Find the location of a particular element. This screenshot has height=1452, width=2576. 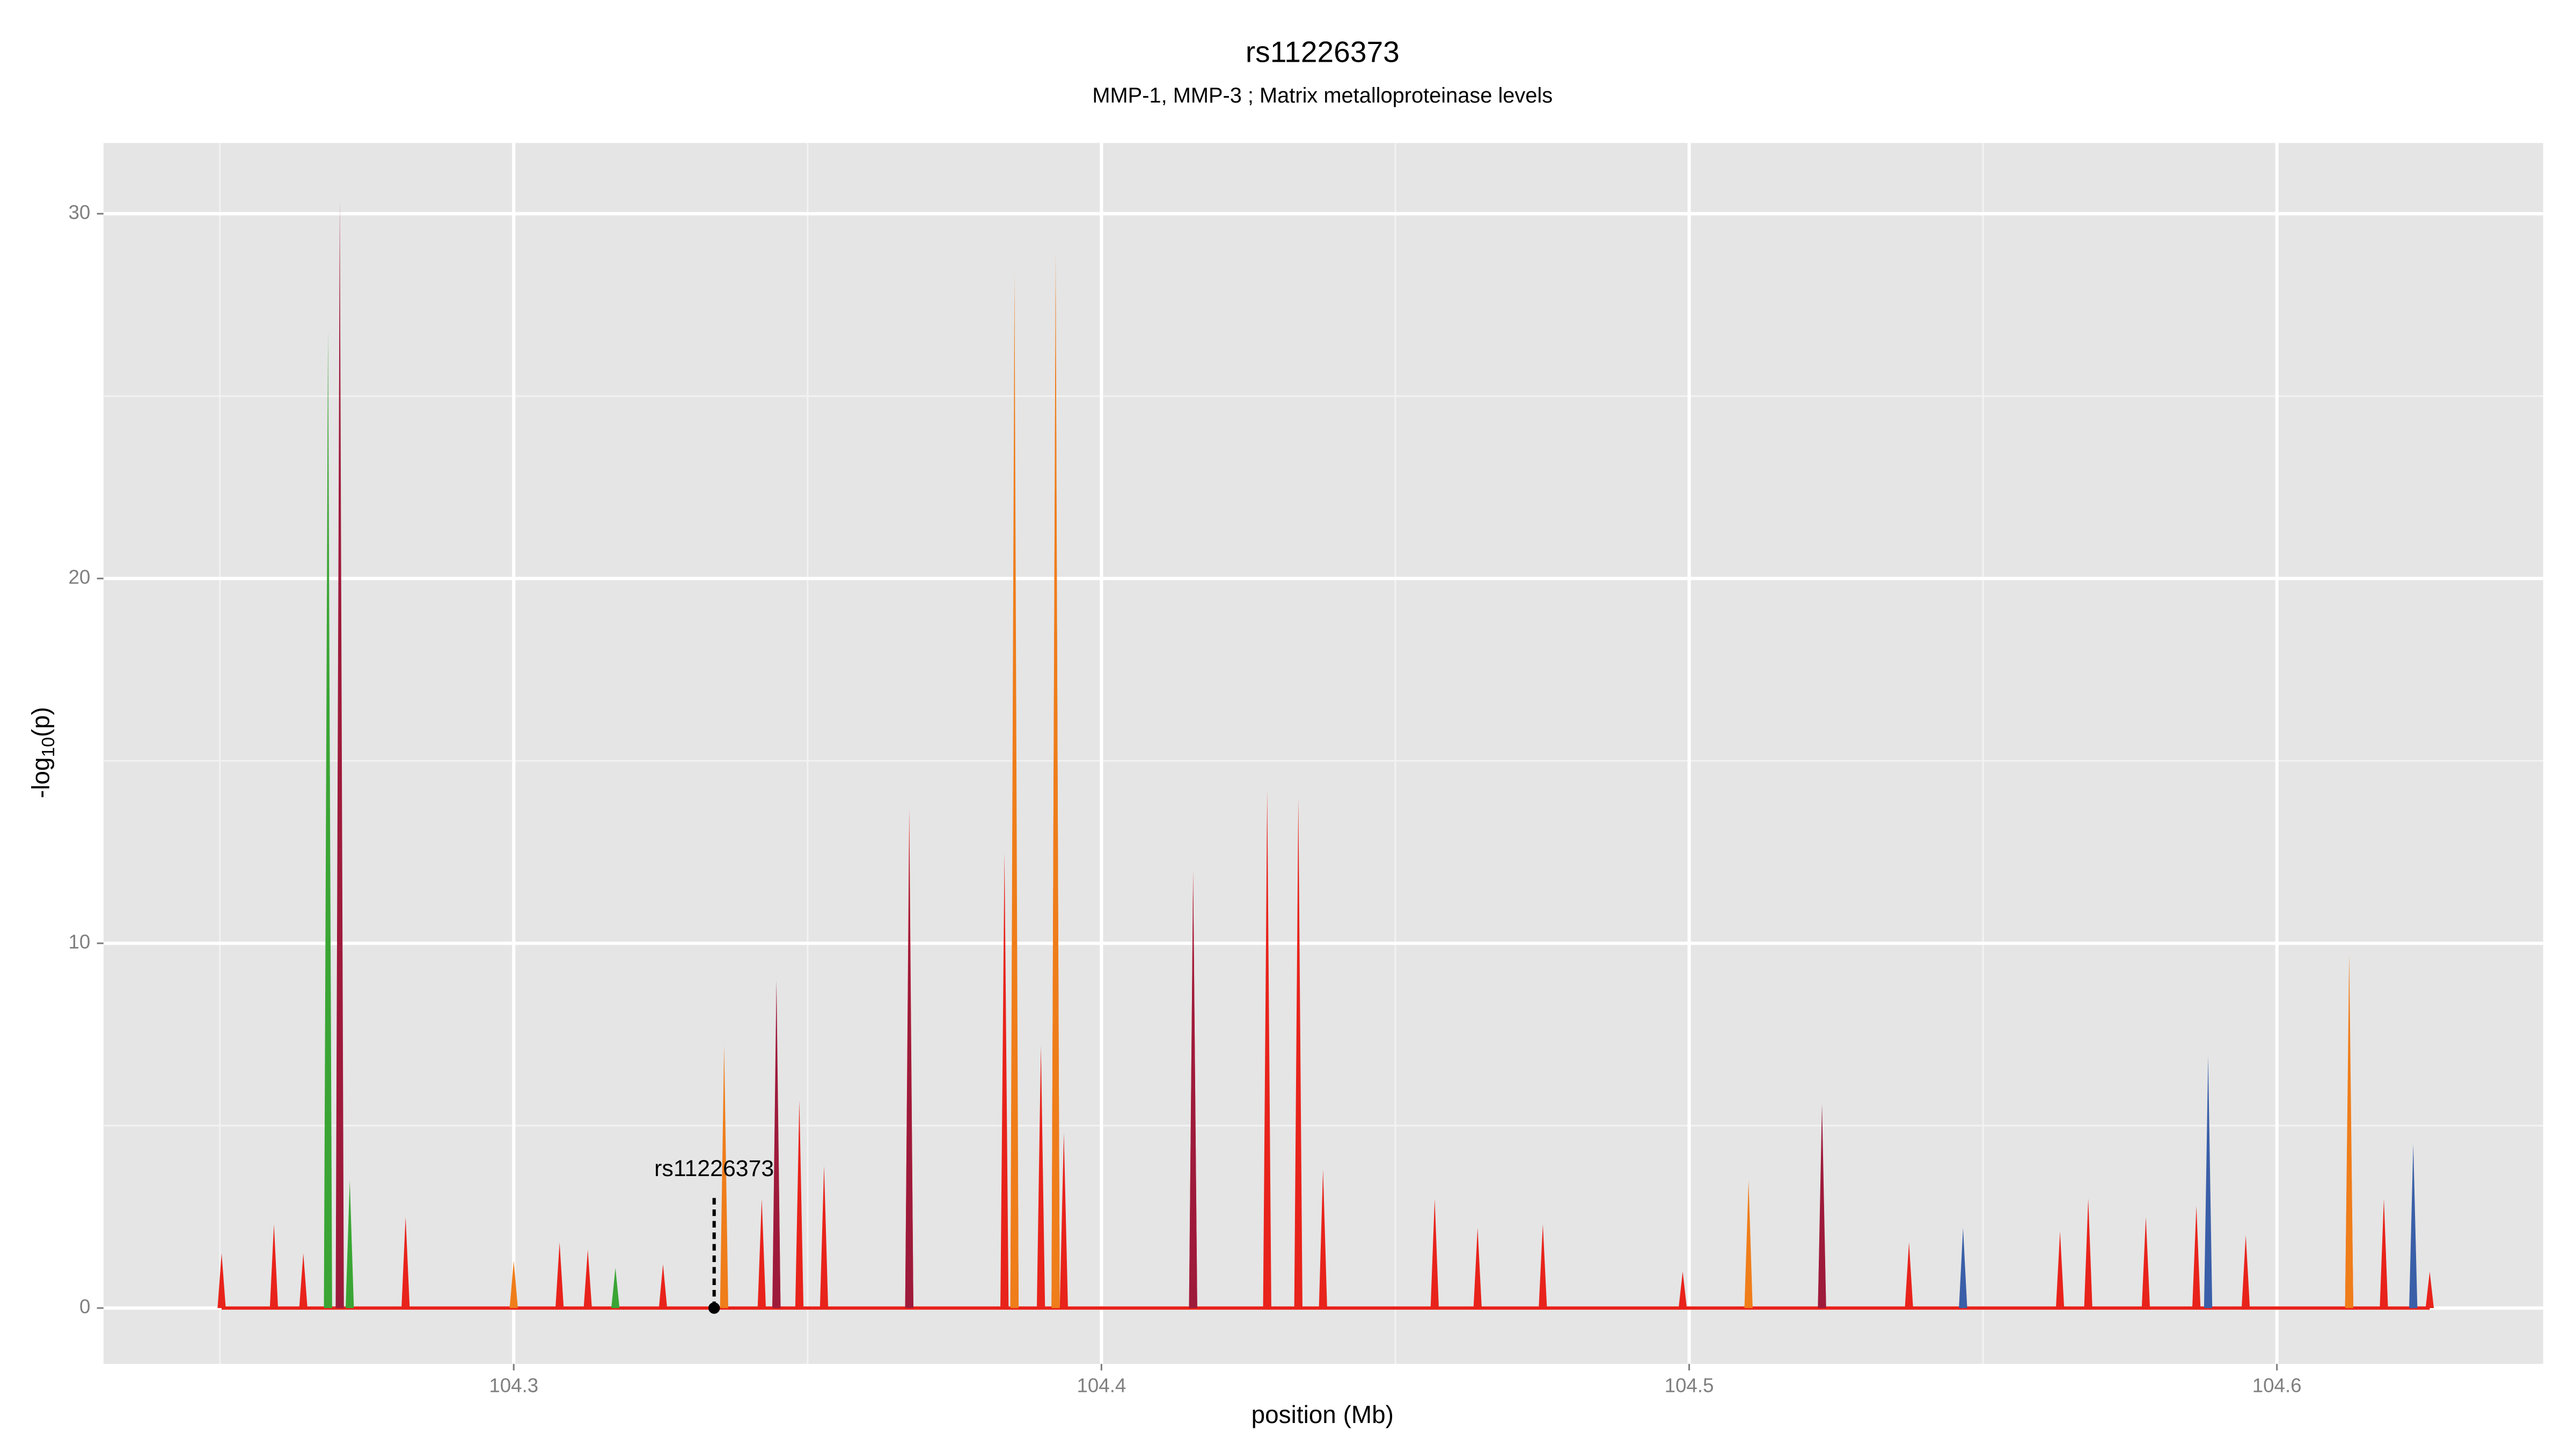

y-tick-label: 10 is located at coordinates (80, 942).